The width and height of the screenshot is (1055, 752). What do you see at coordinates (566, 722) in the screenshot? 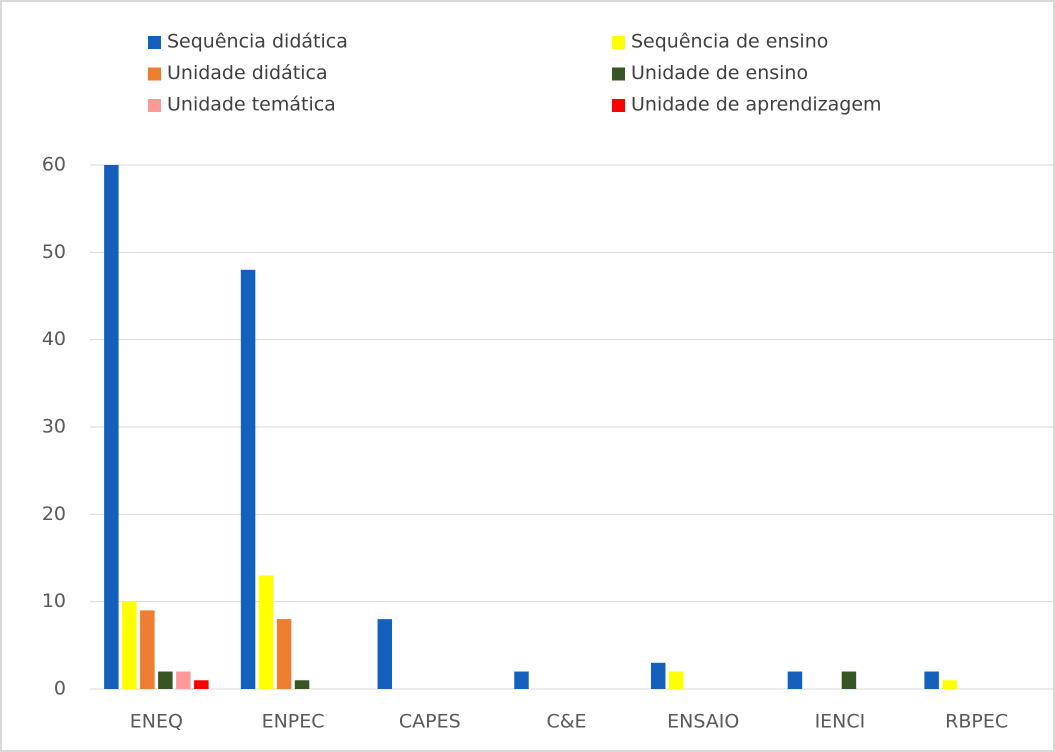
I see `x-tick-label: C&E` at bounding box center [566, 722].